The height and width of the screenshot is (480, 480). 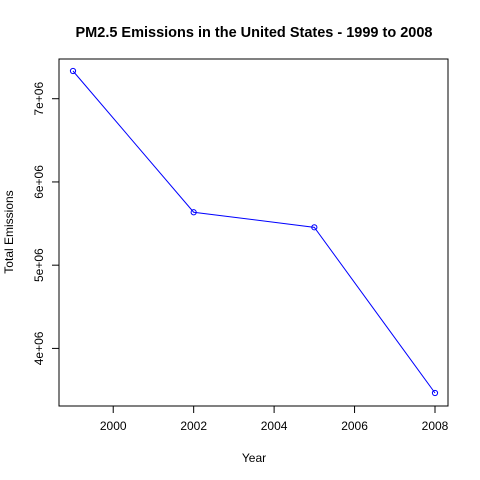 I want to click on y-tick-label: 5e+06, so click(x=39, y=265).